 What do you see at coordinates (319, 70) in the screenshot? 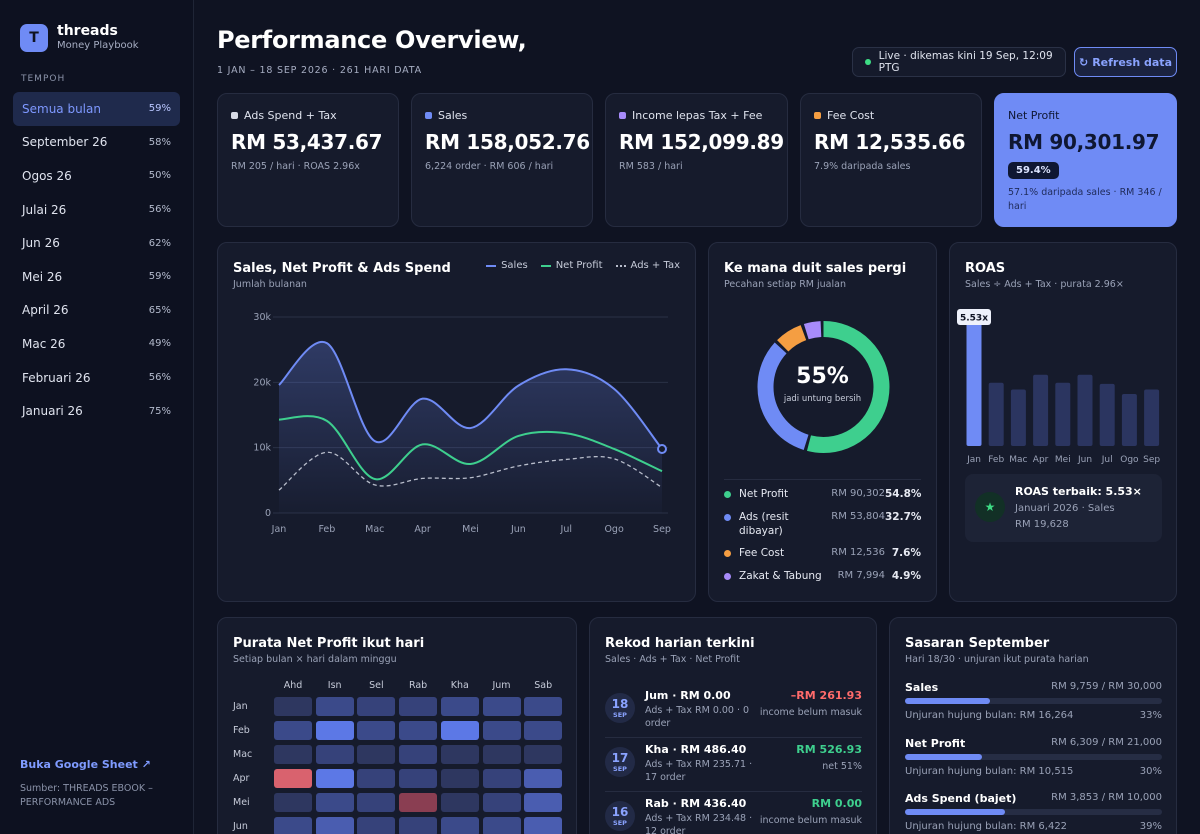
I see `page-date-range: 1 JAN – 18 SEP 2026 · 261 HARI DATA` at bounding box center [319, 70].